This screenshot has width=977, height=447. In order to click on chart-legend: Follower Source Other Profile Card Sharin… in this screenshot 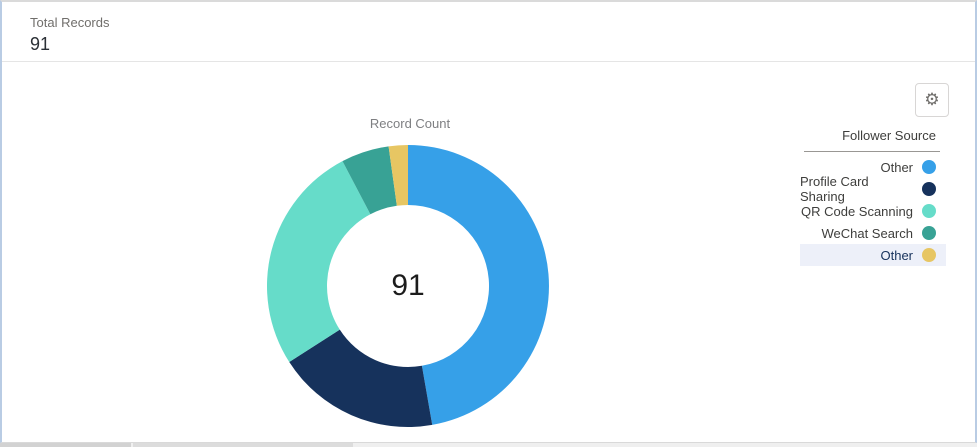, I will do `click(873, 197)`.